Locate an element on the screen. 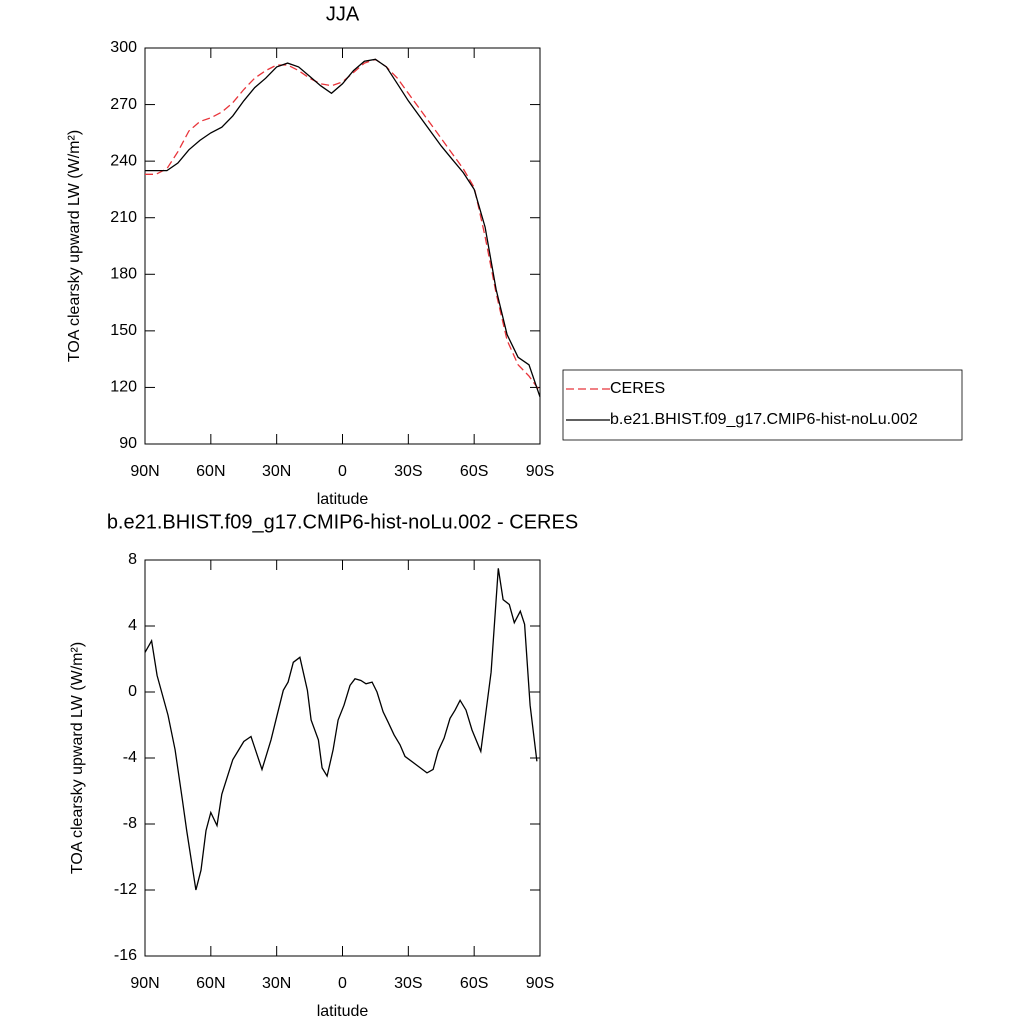 The width and height of the screenshot is (1024, 1024). y-tick-label: -16 is located at coordinates (125, 955).